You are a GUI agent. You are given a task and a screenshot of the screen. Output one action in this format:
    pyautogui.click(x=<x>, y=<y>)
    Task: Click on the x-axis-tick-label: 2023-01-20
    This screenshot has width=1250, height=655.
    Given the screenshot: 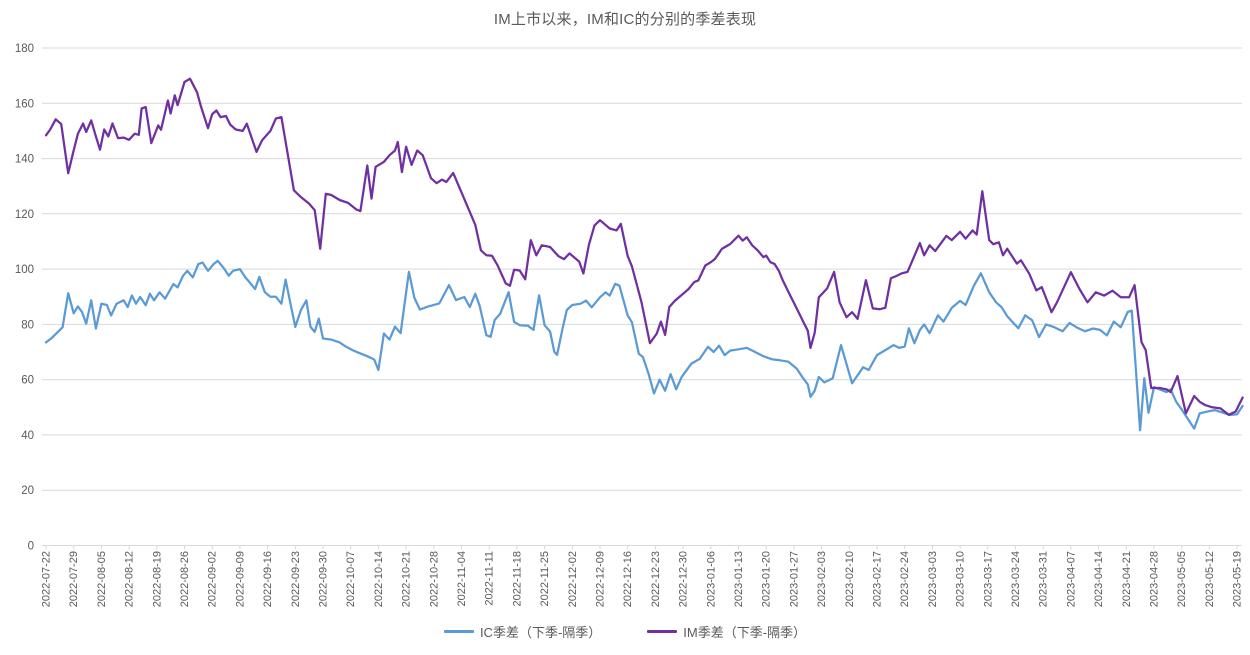 What is the action you would take?
    pyautogui.click(x=767, y=579)
    